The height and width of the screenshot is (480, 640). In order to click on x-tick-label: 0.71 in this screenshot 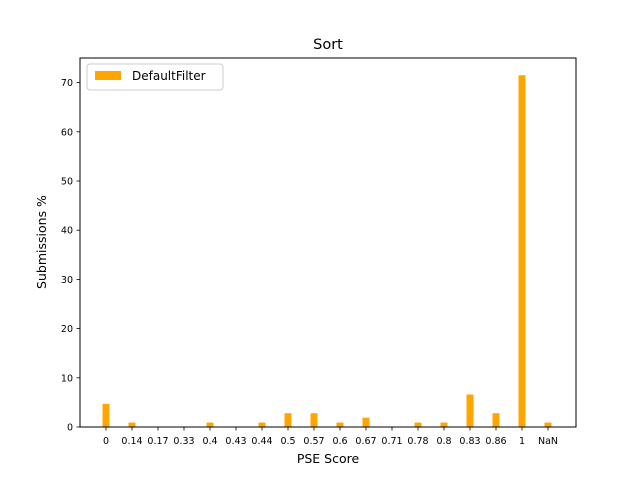, I will do `click(391, 441)`.